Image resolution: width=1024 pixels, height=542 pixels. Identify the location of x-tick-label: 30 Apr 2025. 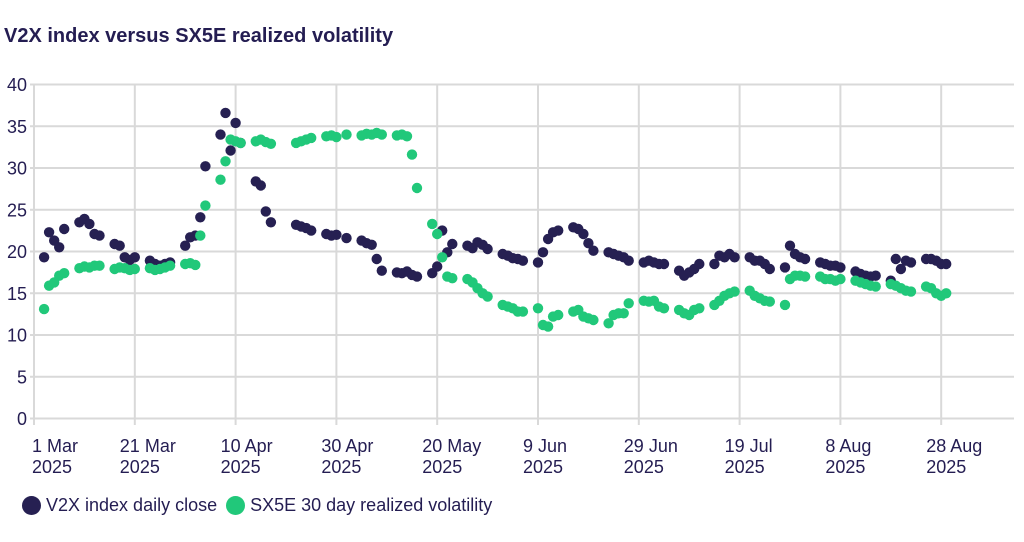
(347, 456).